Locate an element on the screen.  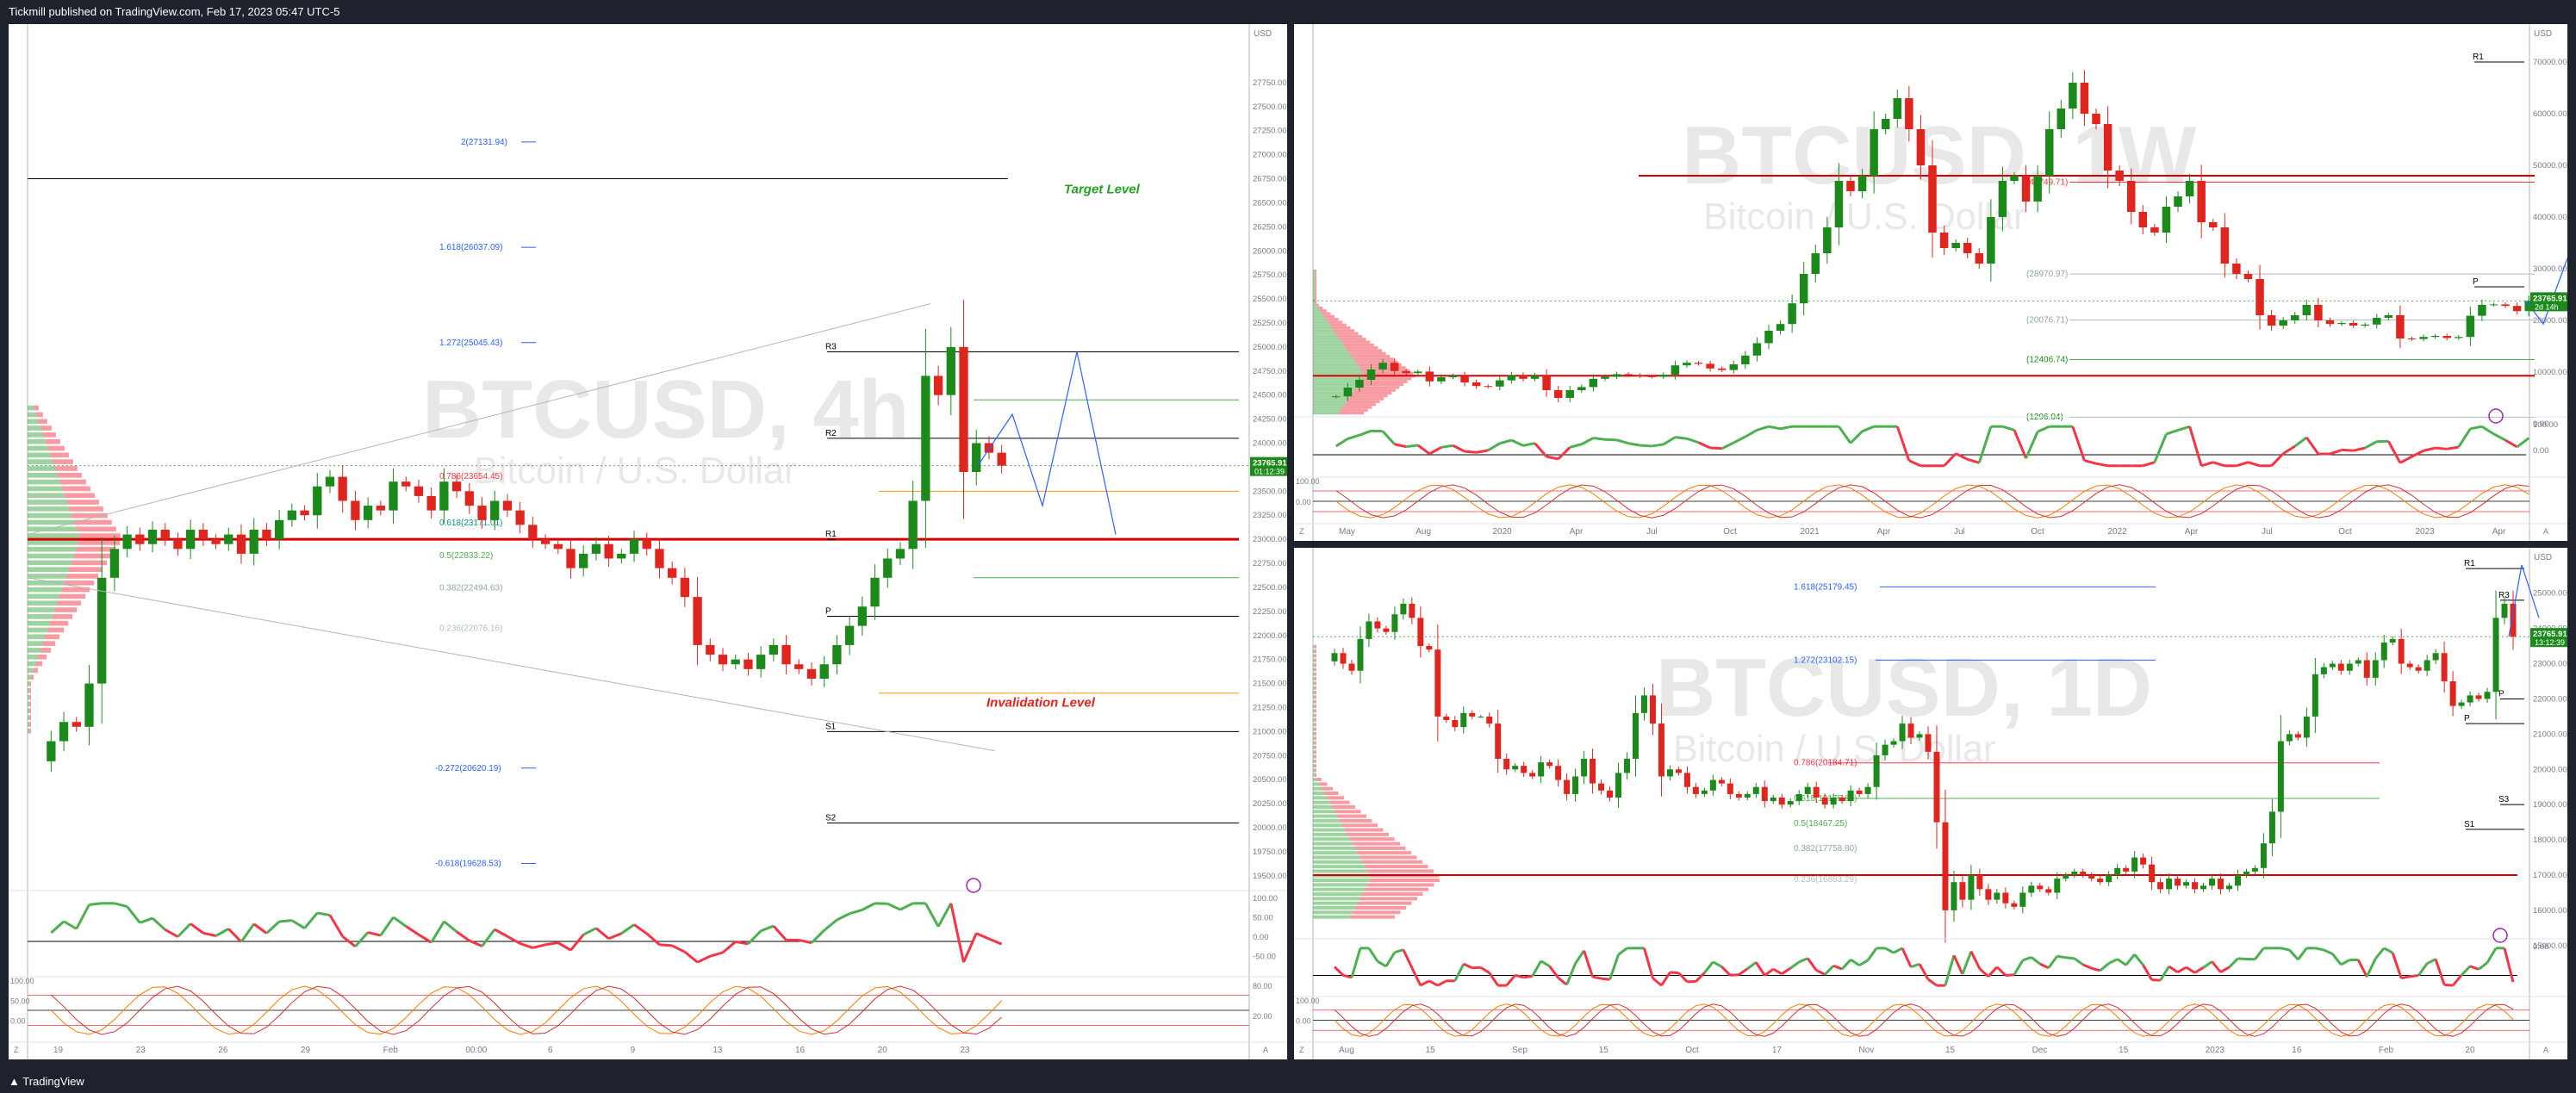
price-tick-label: 24000.00 is located at coordinates (1270, 444).